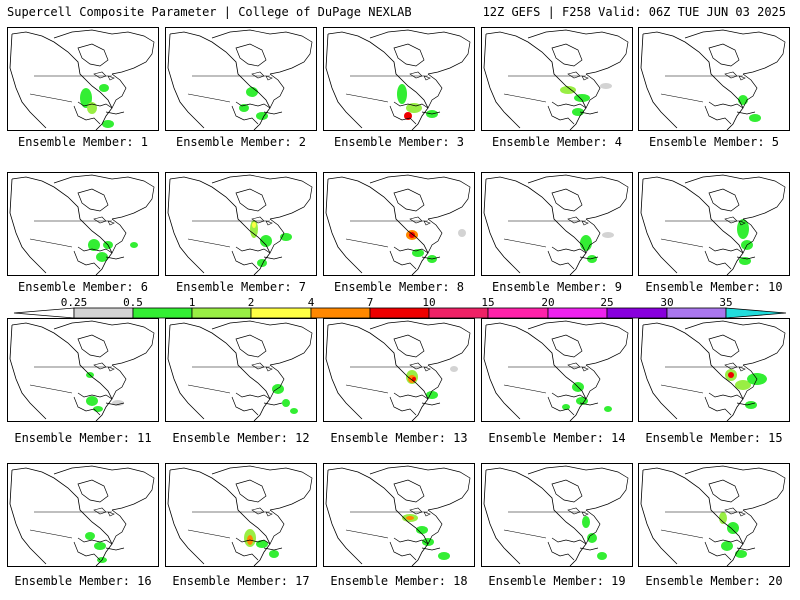  Describe the element at coordinates (399, 581) in the screenshot. I see `member-caption: Ensemble Member: 18` at that location.